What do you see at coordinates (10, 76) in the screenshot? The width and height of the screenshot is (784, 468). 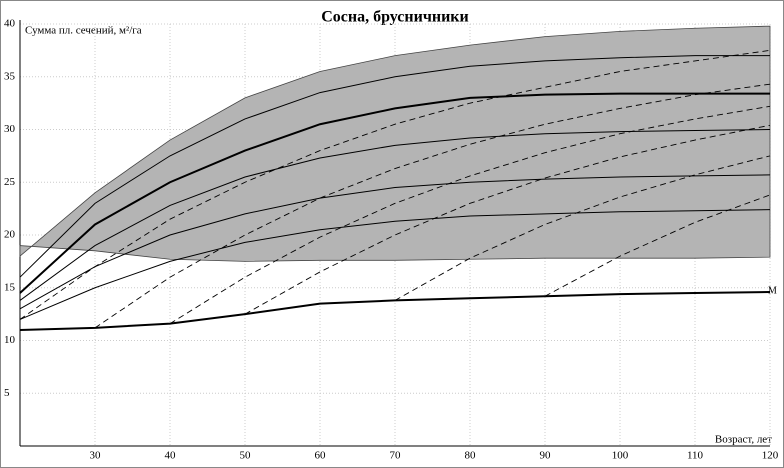 I see `y-tick-label: 35` at bounding box center [10, 76].